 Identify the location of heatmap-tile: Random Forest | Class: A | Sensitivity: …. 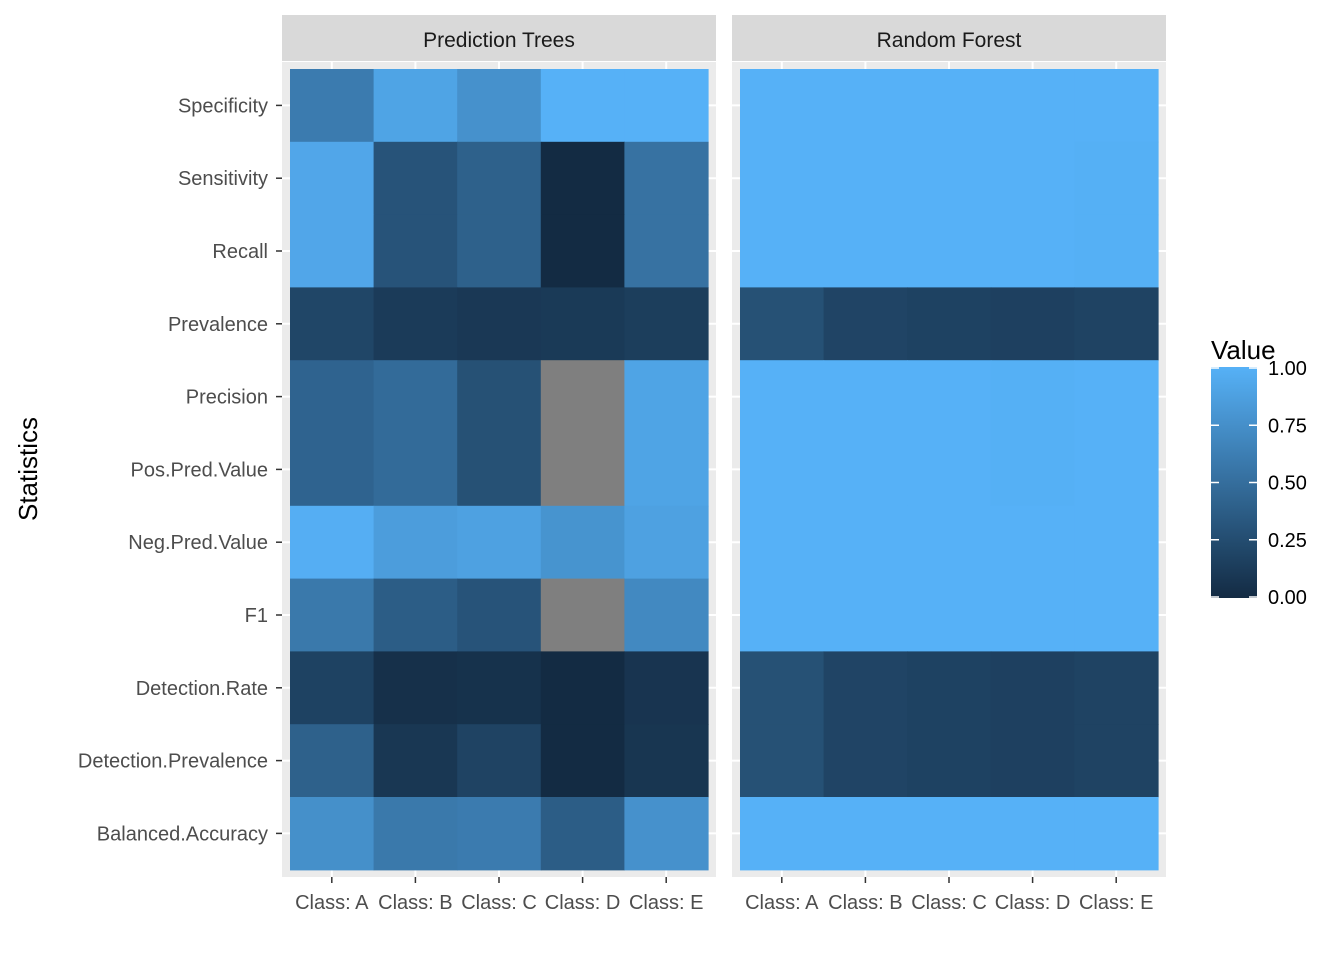
(782, 178).